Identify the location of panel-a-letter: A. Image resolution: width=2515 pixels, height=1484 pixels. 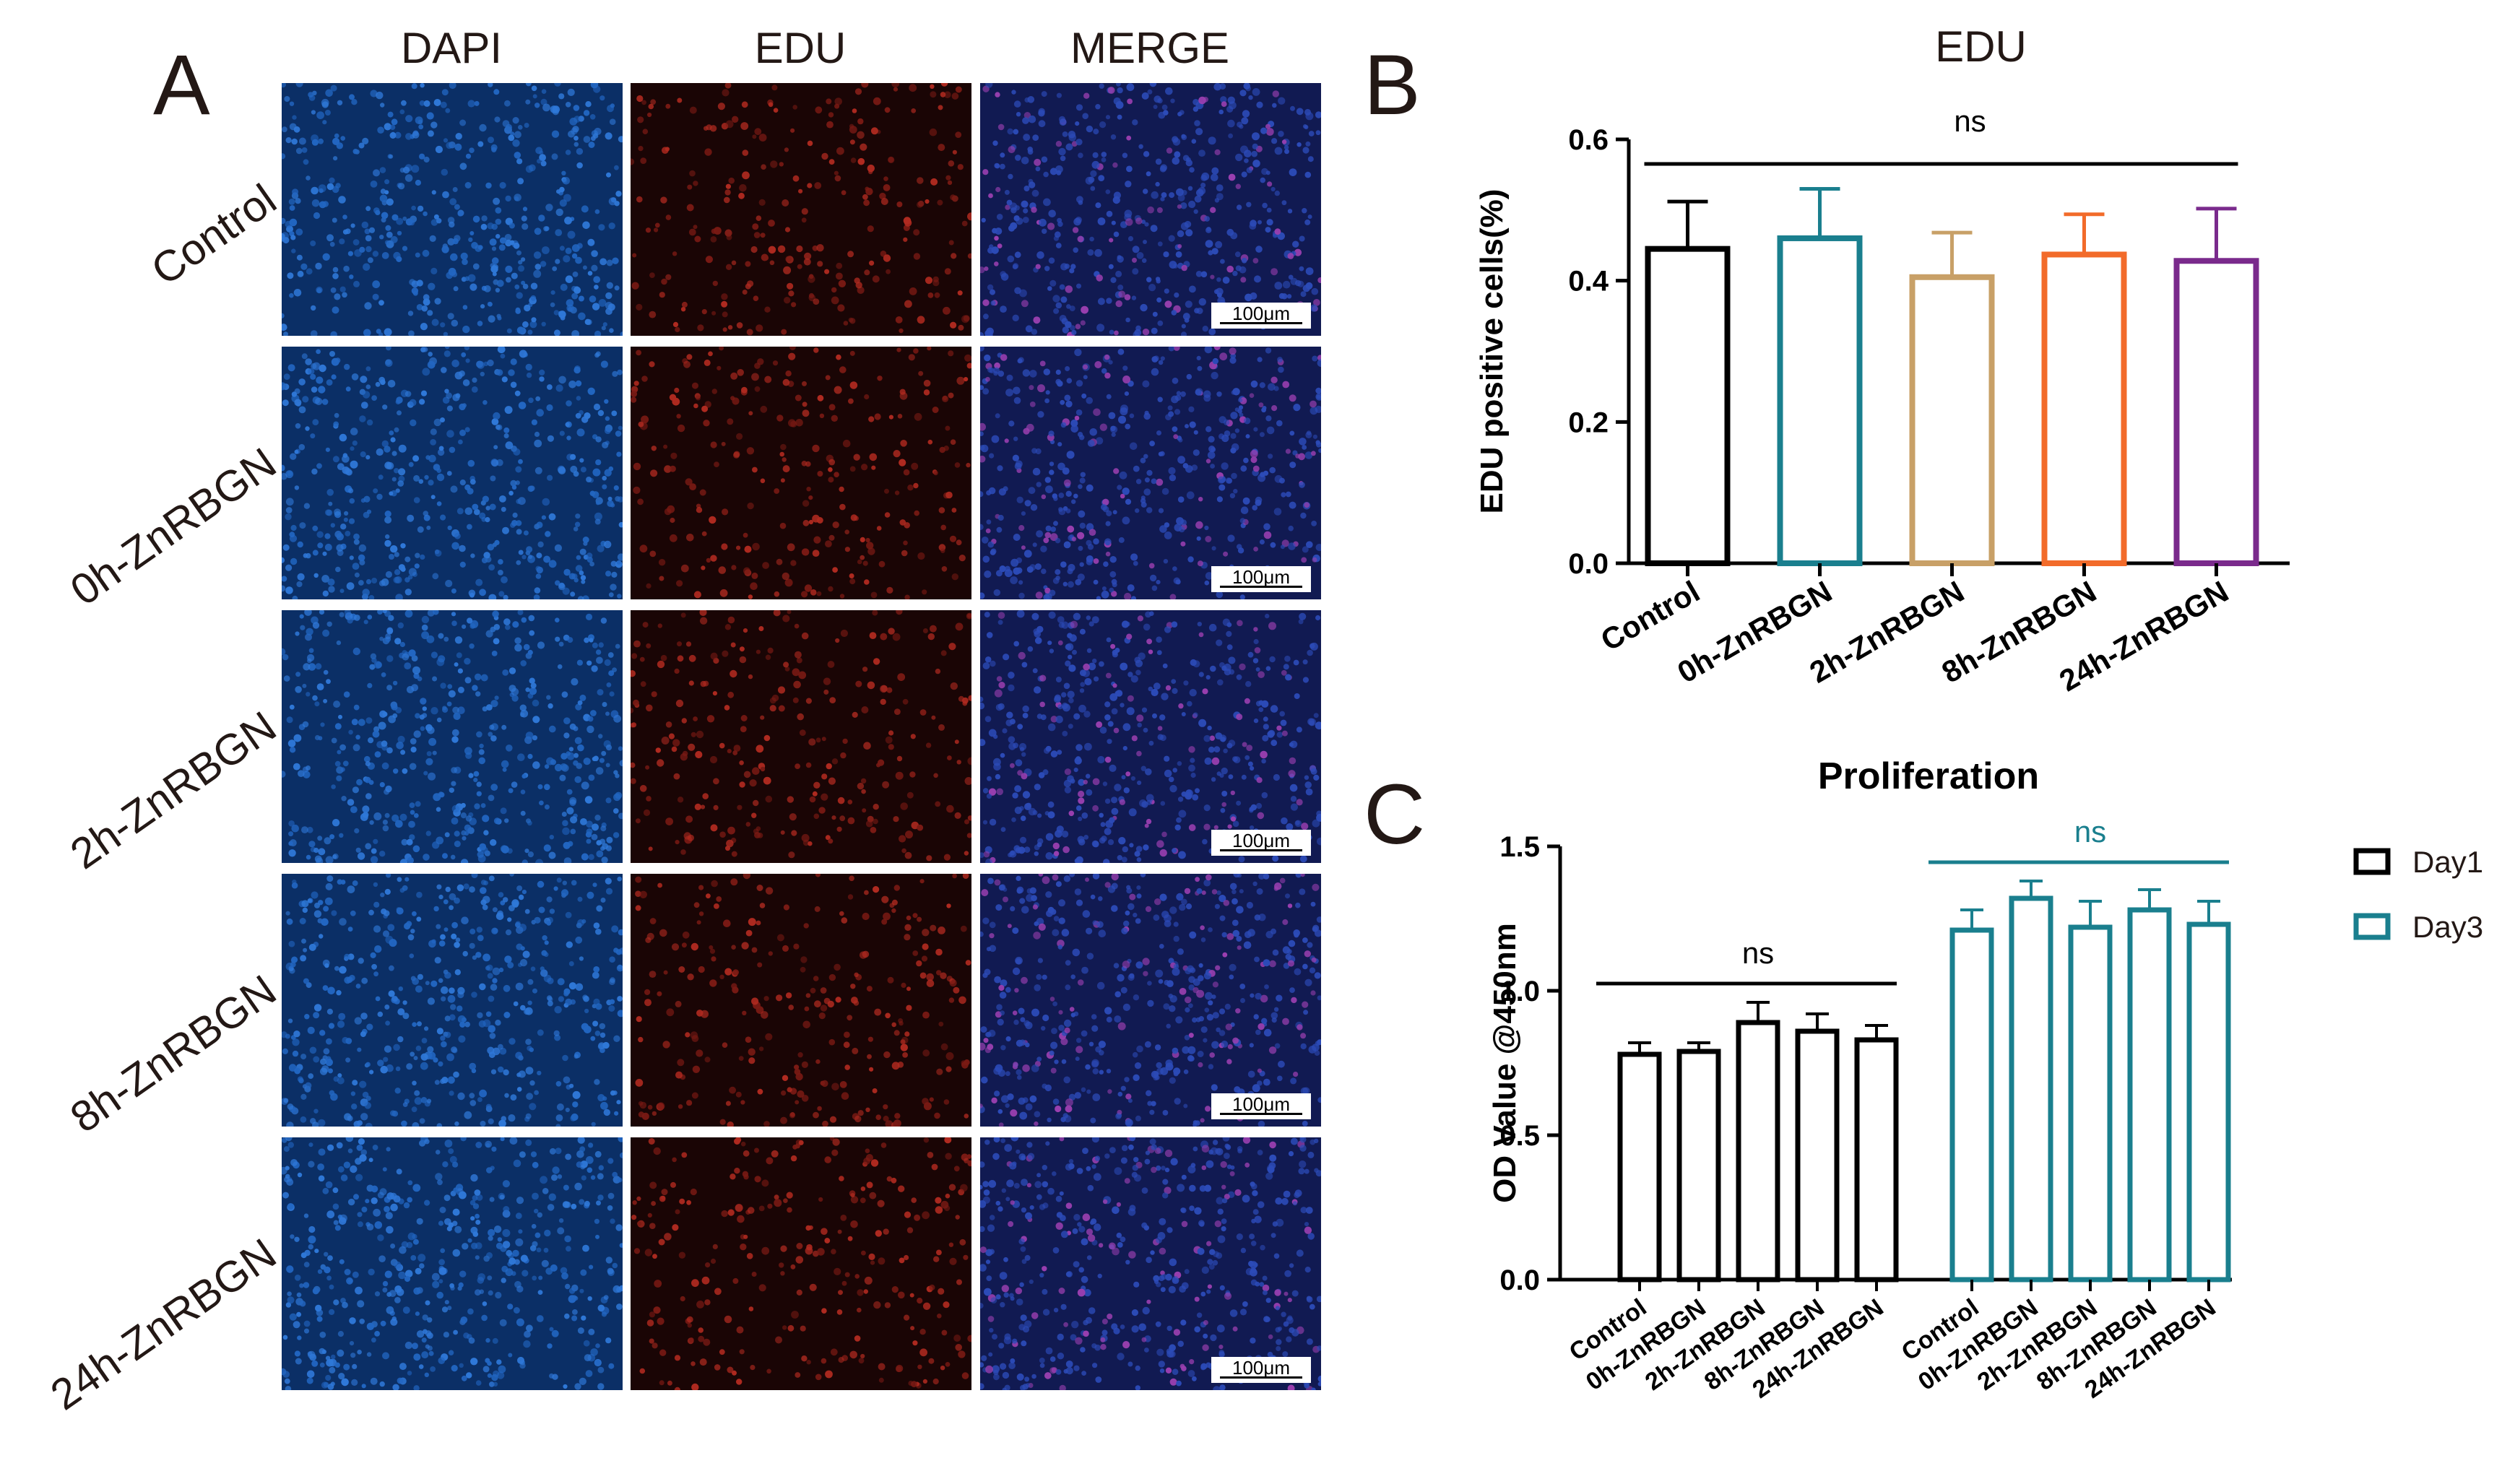
(181, 85).